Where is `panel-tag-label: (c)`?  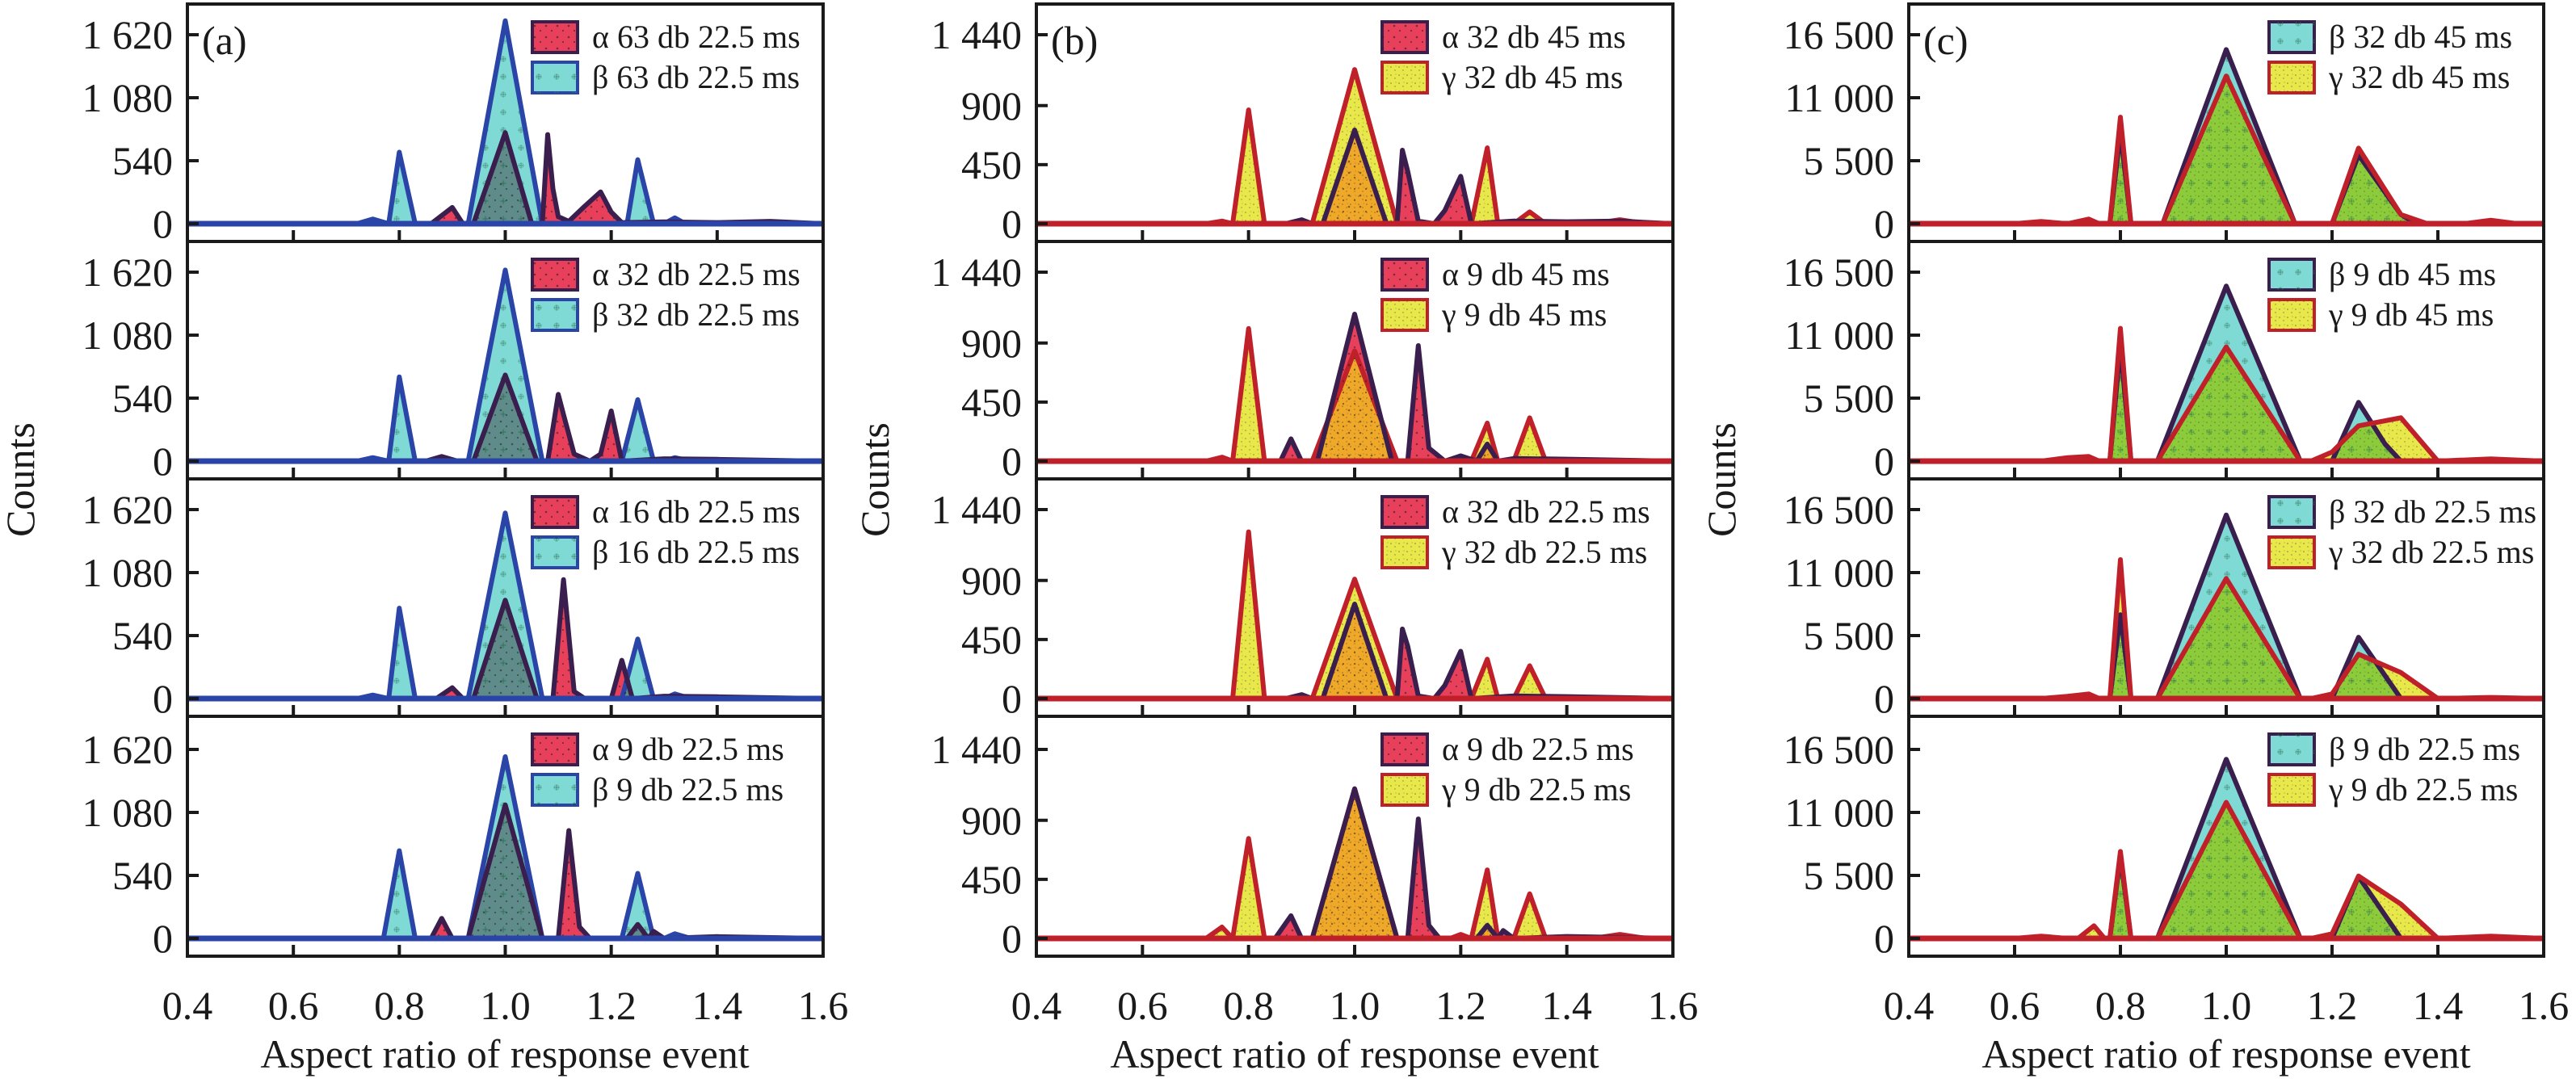 panel-tag-label: (c) is located at coordinates (1946, 40).